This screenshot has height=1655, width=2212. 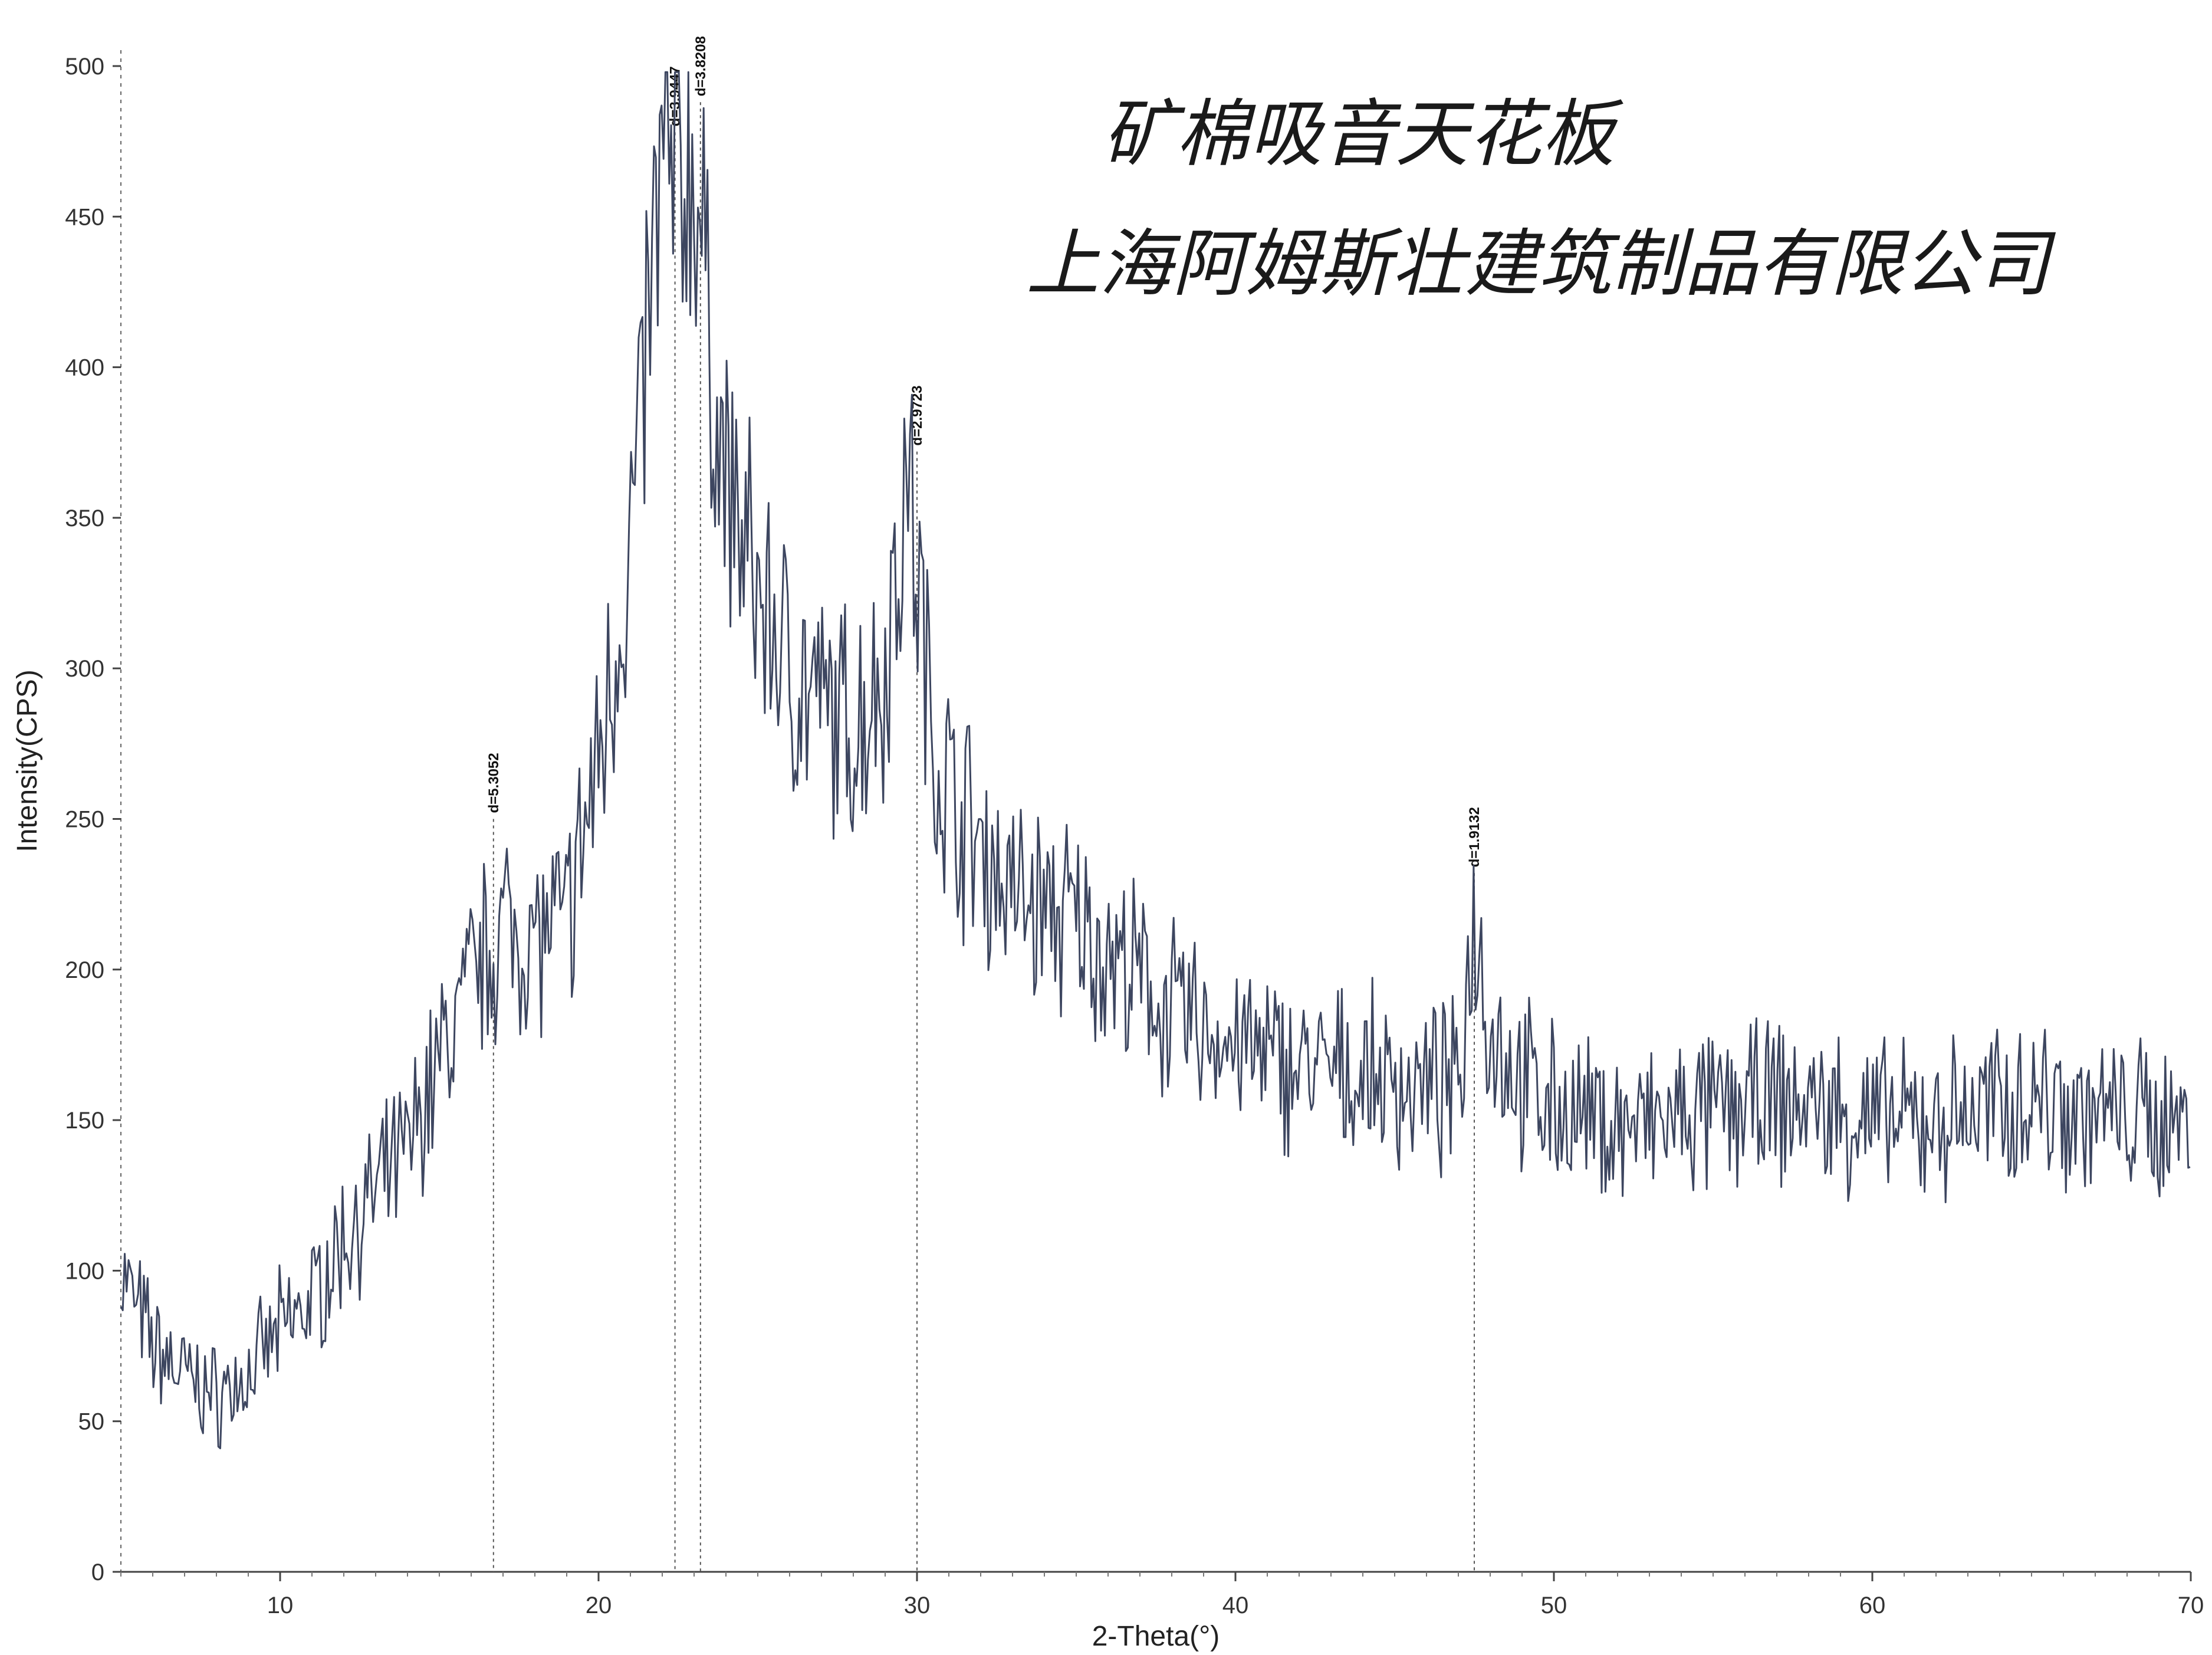 I want to click on y-tick-label: 50, so click(x=92, y=1422).